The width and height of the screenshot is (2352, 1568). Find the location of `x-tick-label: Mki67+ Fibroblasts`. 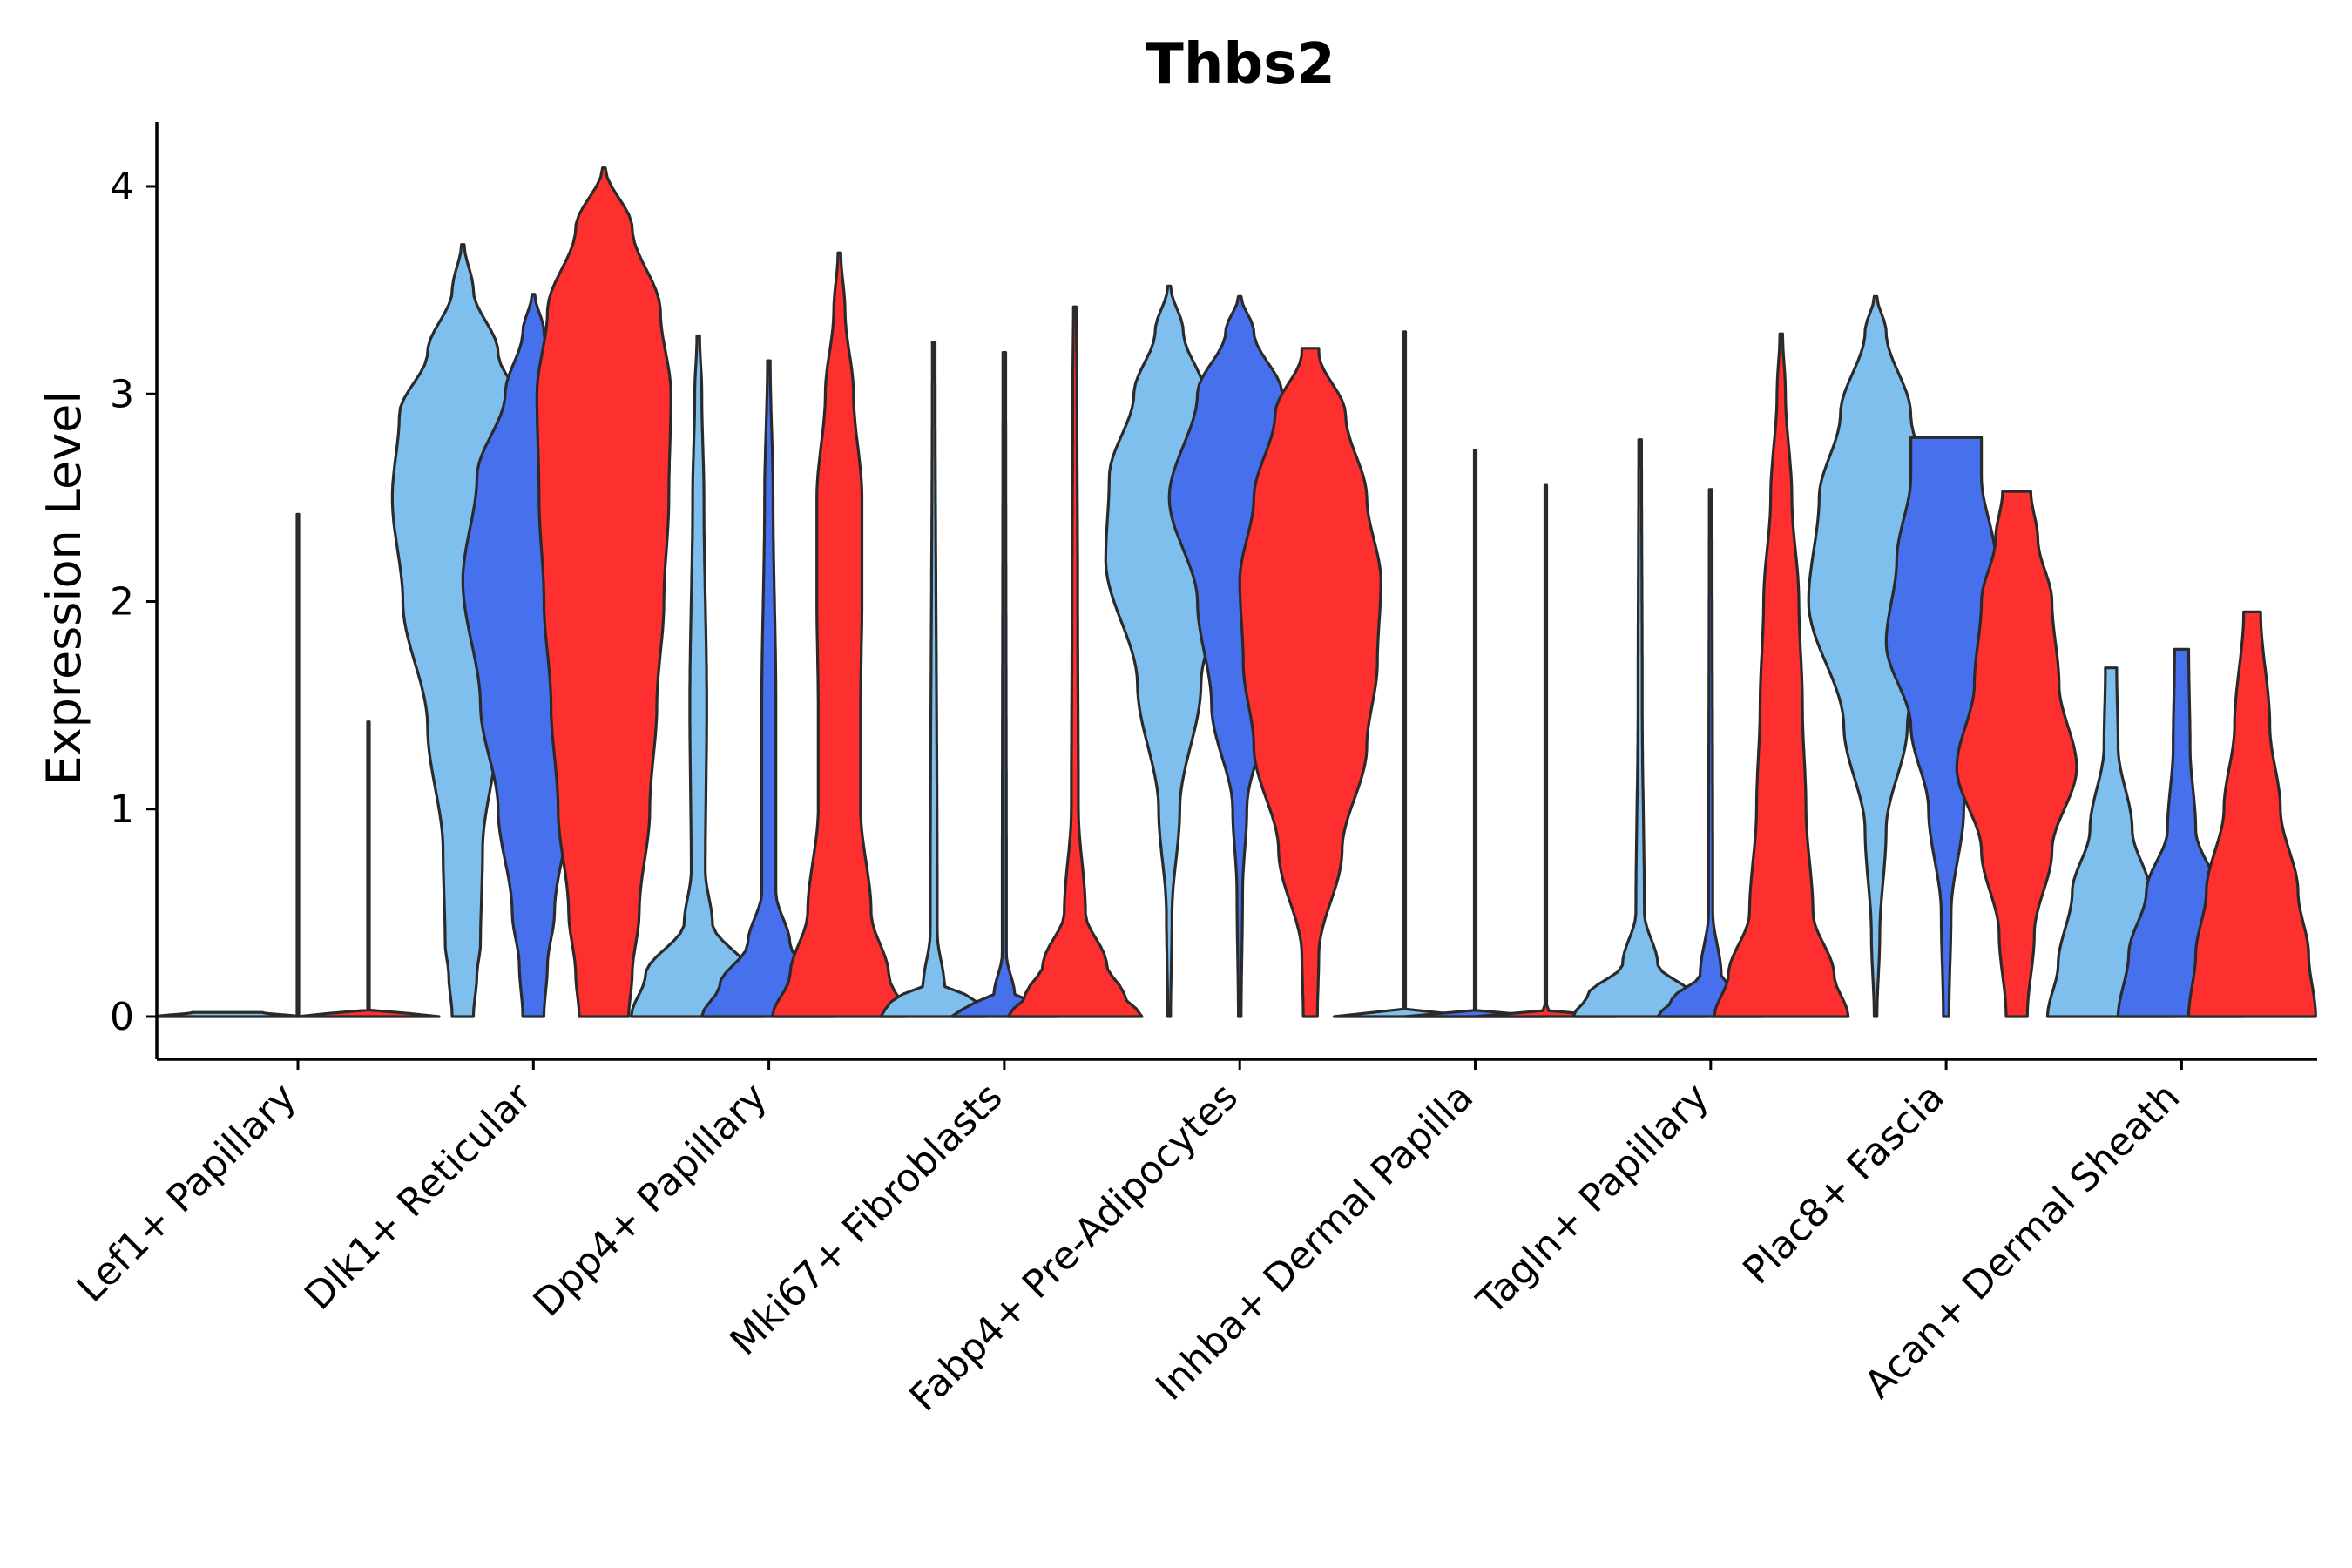

x-tick-label: Mki67+ Fibroblasts is located at coordinates (865, 1219).